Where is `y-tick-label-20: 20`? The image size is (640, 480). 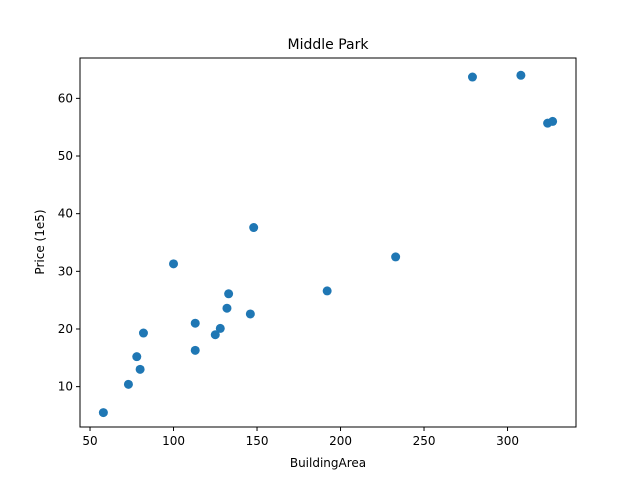 y-tick-label-20: 20 is located at coordinates (65, 329).